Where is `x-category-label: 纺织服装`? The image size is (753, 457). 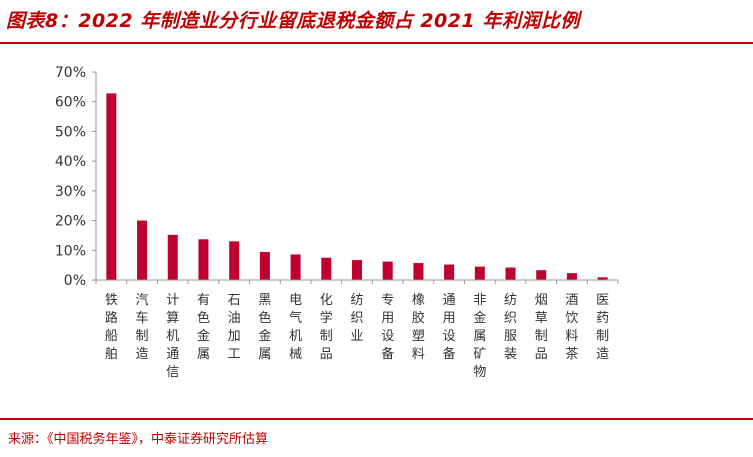 x-category-label: 纺织服装 is located at coordinates (510, 327).